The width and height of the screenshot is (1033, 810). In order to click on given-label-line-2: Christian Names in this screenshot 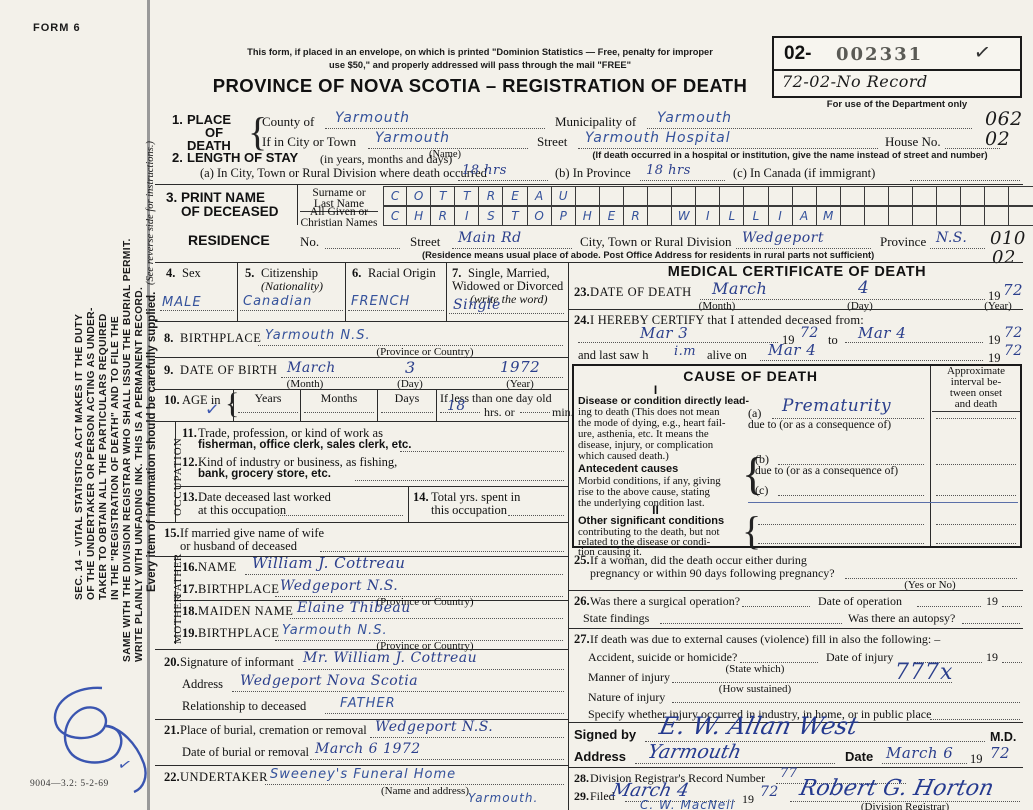, I will do `click(339, 223)`.